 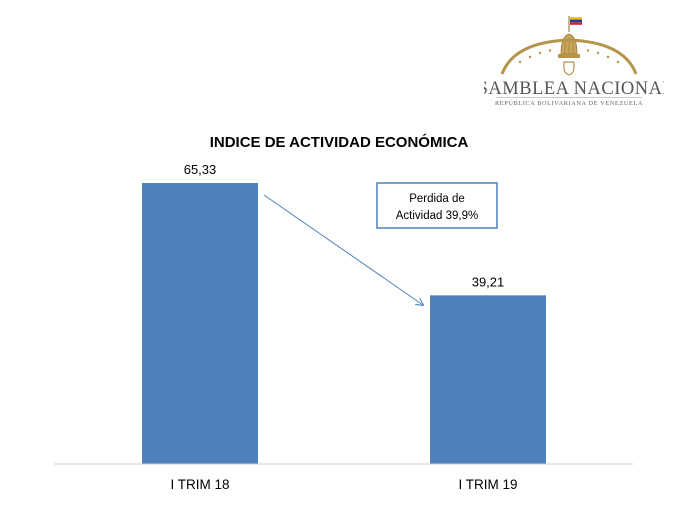 I want to click on annotation-line-1: Perdida de, so click(x=437, y=199).